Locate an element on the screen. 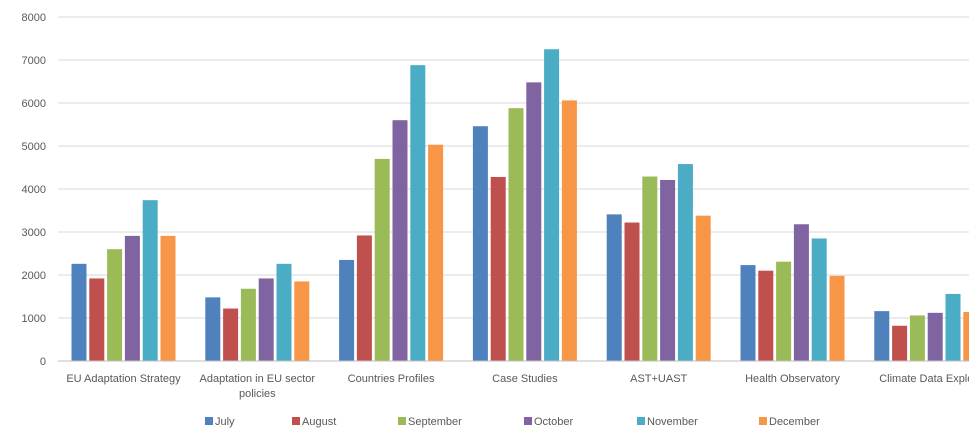 This screenshot has width=969, height=433. x-category-label: policies is located at coordinates (257, 394).